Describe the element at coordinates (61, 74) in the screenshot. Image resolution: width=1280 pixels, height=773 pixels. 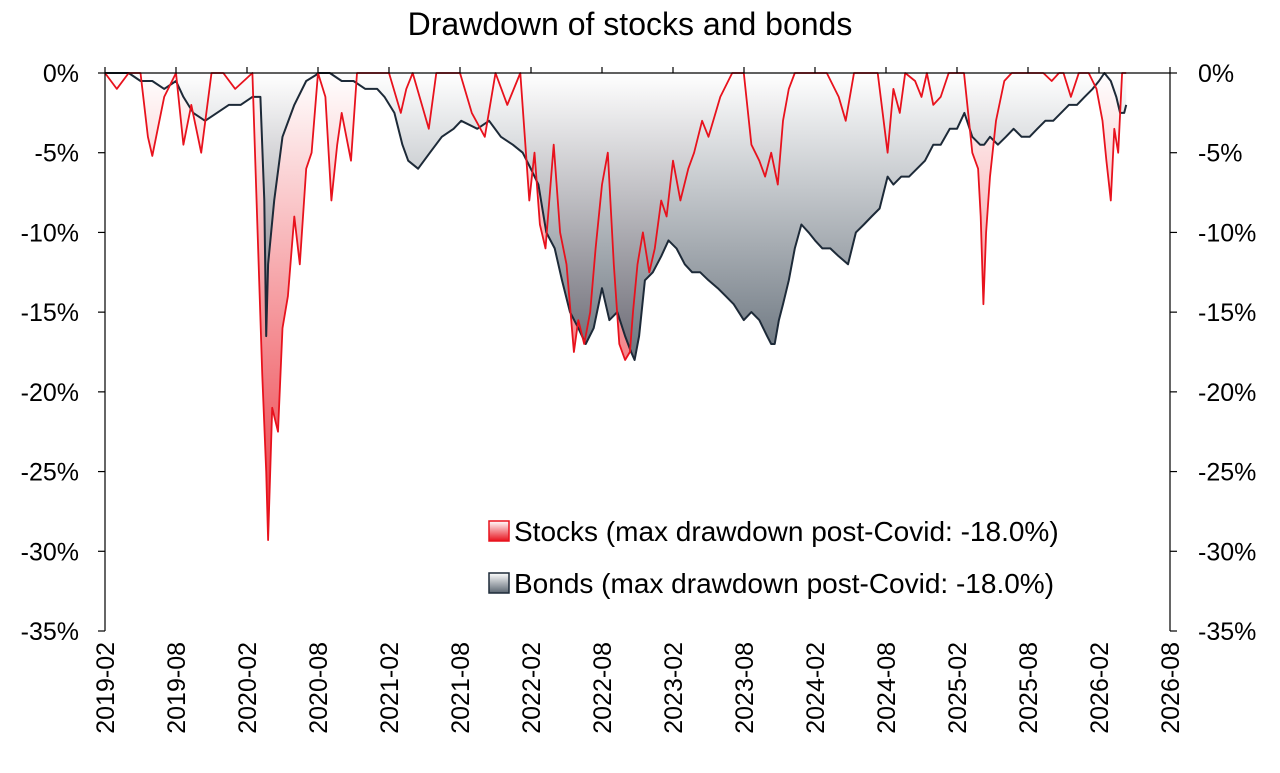
I see `y-tick-label-left: 0%` at that location.